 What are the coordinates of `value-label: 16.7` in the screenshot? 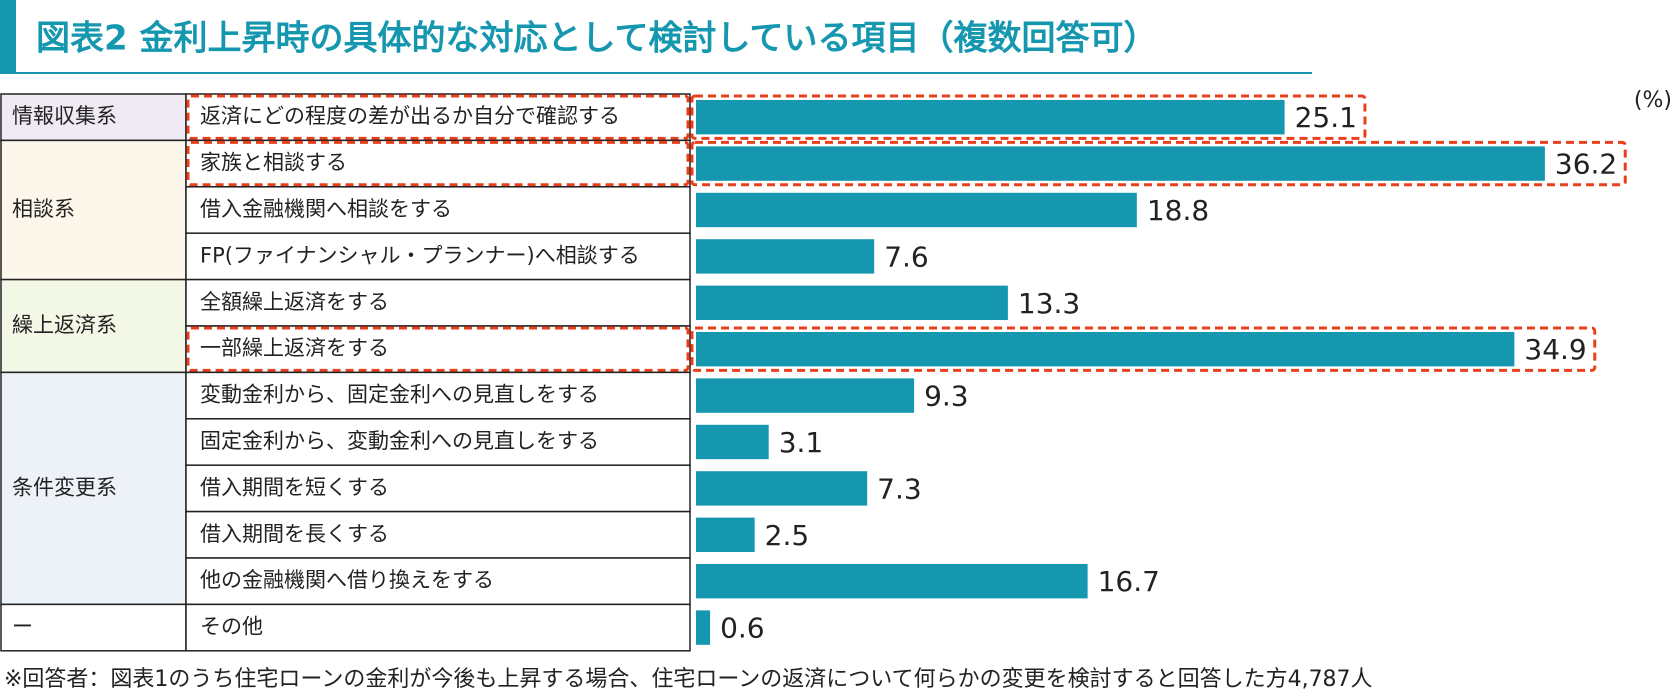 It's located at (1129, 581).